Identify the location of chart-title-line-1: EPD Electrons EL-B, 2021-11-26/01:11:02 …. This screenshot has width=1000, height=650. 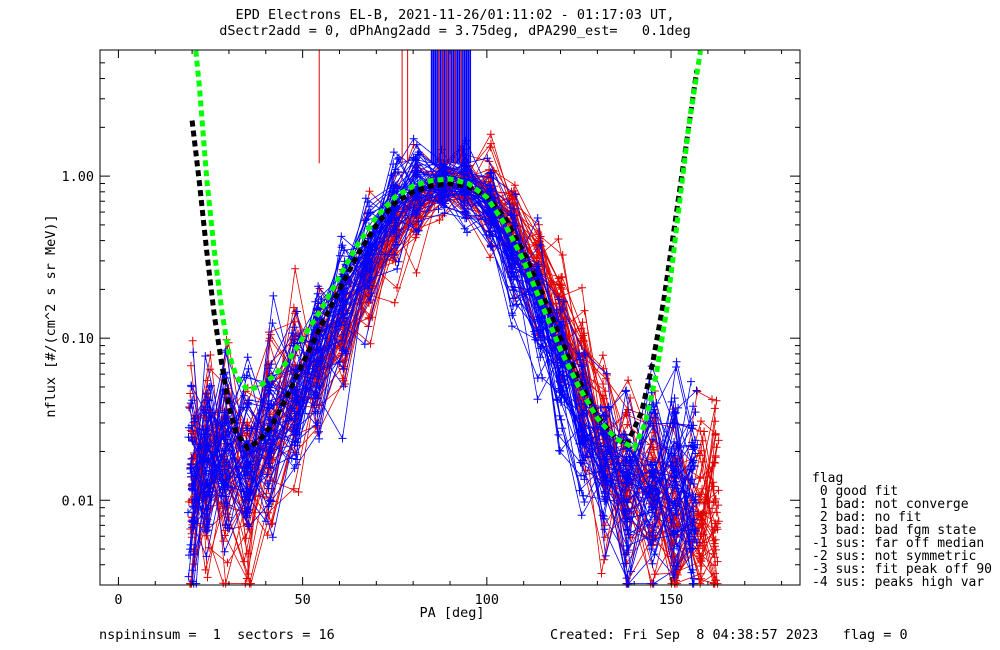
(455, 15).